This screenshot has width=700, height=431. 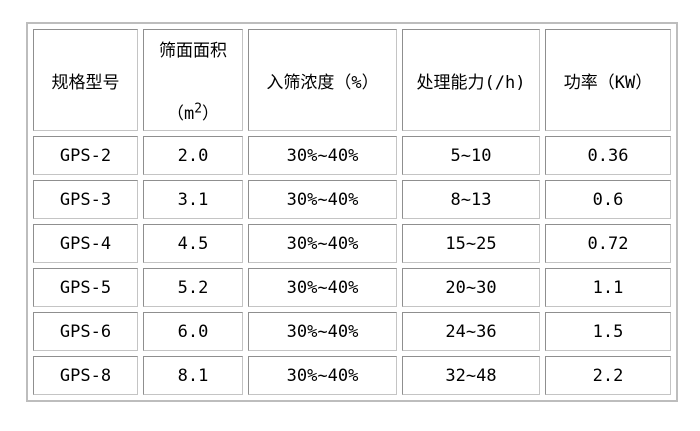 I want to click on table-row-gps2: GPS-2 2.0 30%~40% 5~10 0.36, so click(x=352, y=155).